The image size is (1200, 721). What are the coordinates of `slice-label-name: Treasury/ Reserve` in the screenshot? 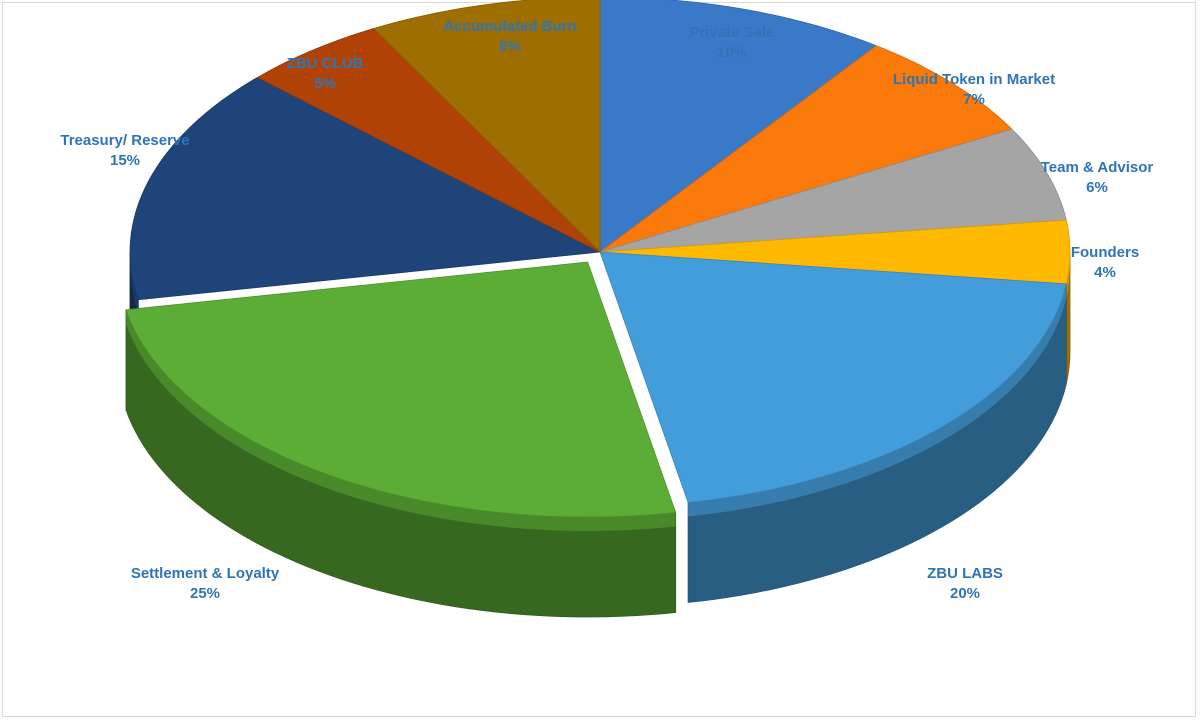 It's located at (124, 140).